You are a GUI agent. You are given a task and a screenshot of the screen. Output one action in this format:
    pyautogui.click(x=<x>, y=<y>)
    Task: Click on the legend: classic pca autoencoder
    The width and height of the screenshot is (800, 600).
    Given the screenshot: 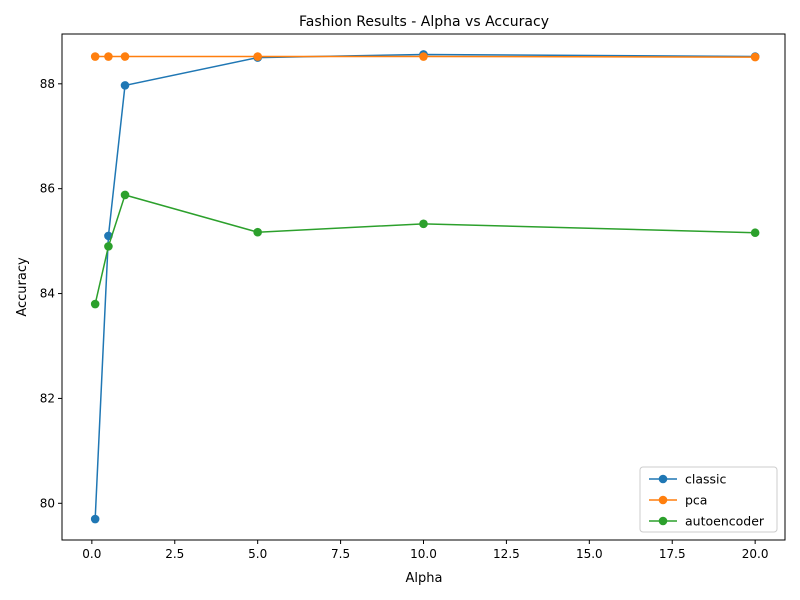 What is the action you would take?
    pyautogui.click(x=708, y=499)
    